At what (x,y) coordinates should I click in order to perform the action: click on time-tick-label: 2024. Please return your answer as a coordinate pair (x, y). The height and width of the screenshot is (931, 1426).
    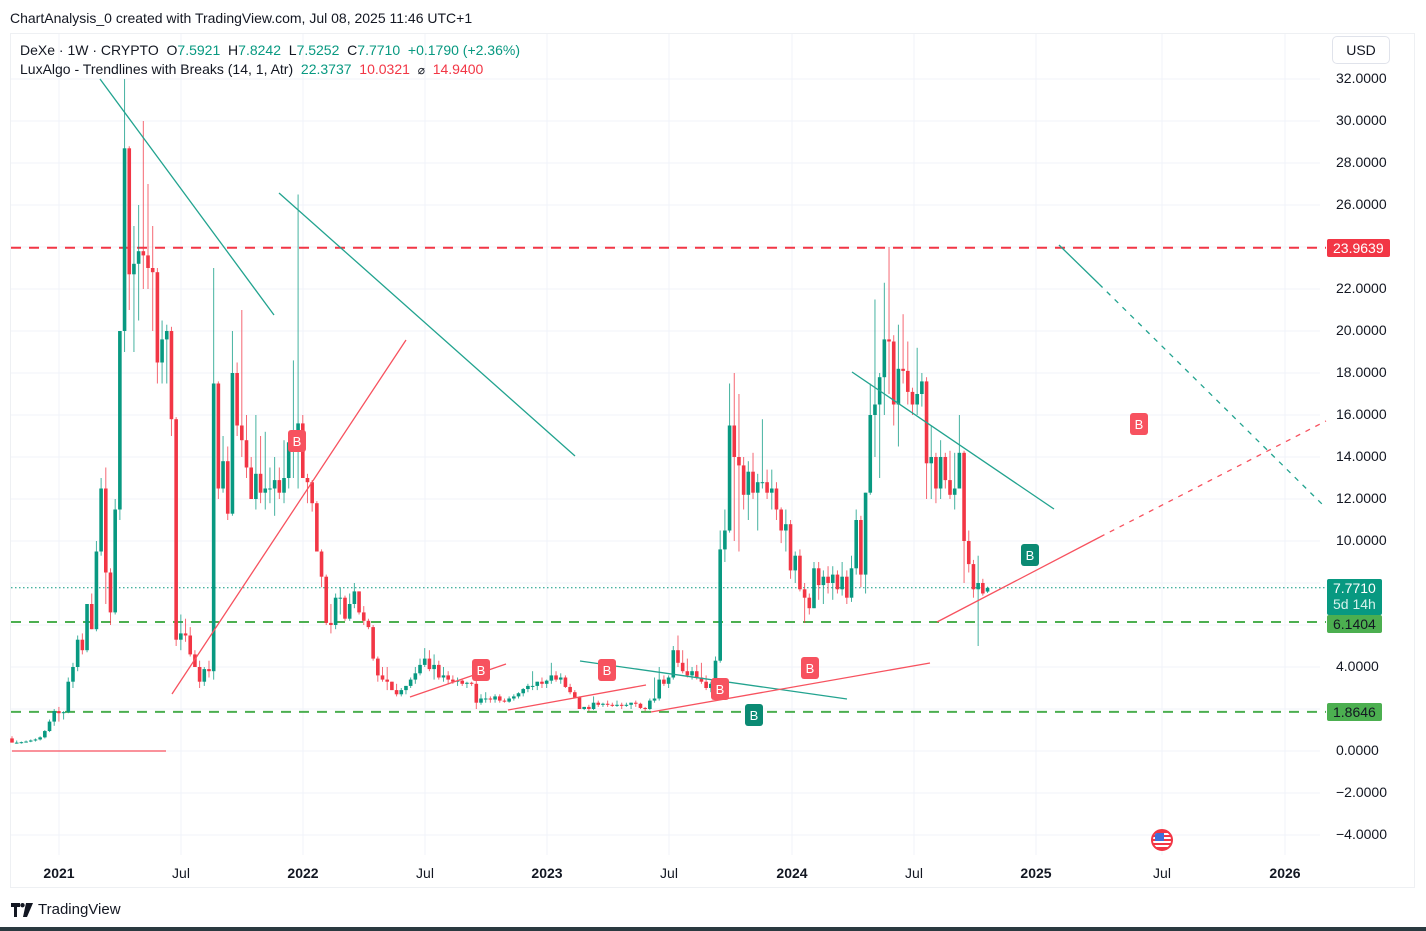
    Looking at the image, I should click on (792, 873).